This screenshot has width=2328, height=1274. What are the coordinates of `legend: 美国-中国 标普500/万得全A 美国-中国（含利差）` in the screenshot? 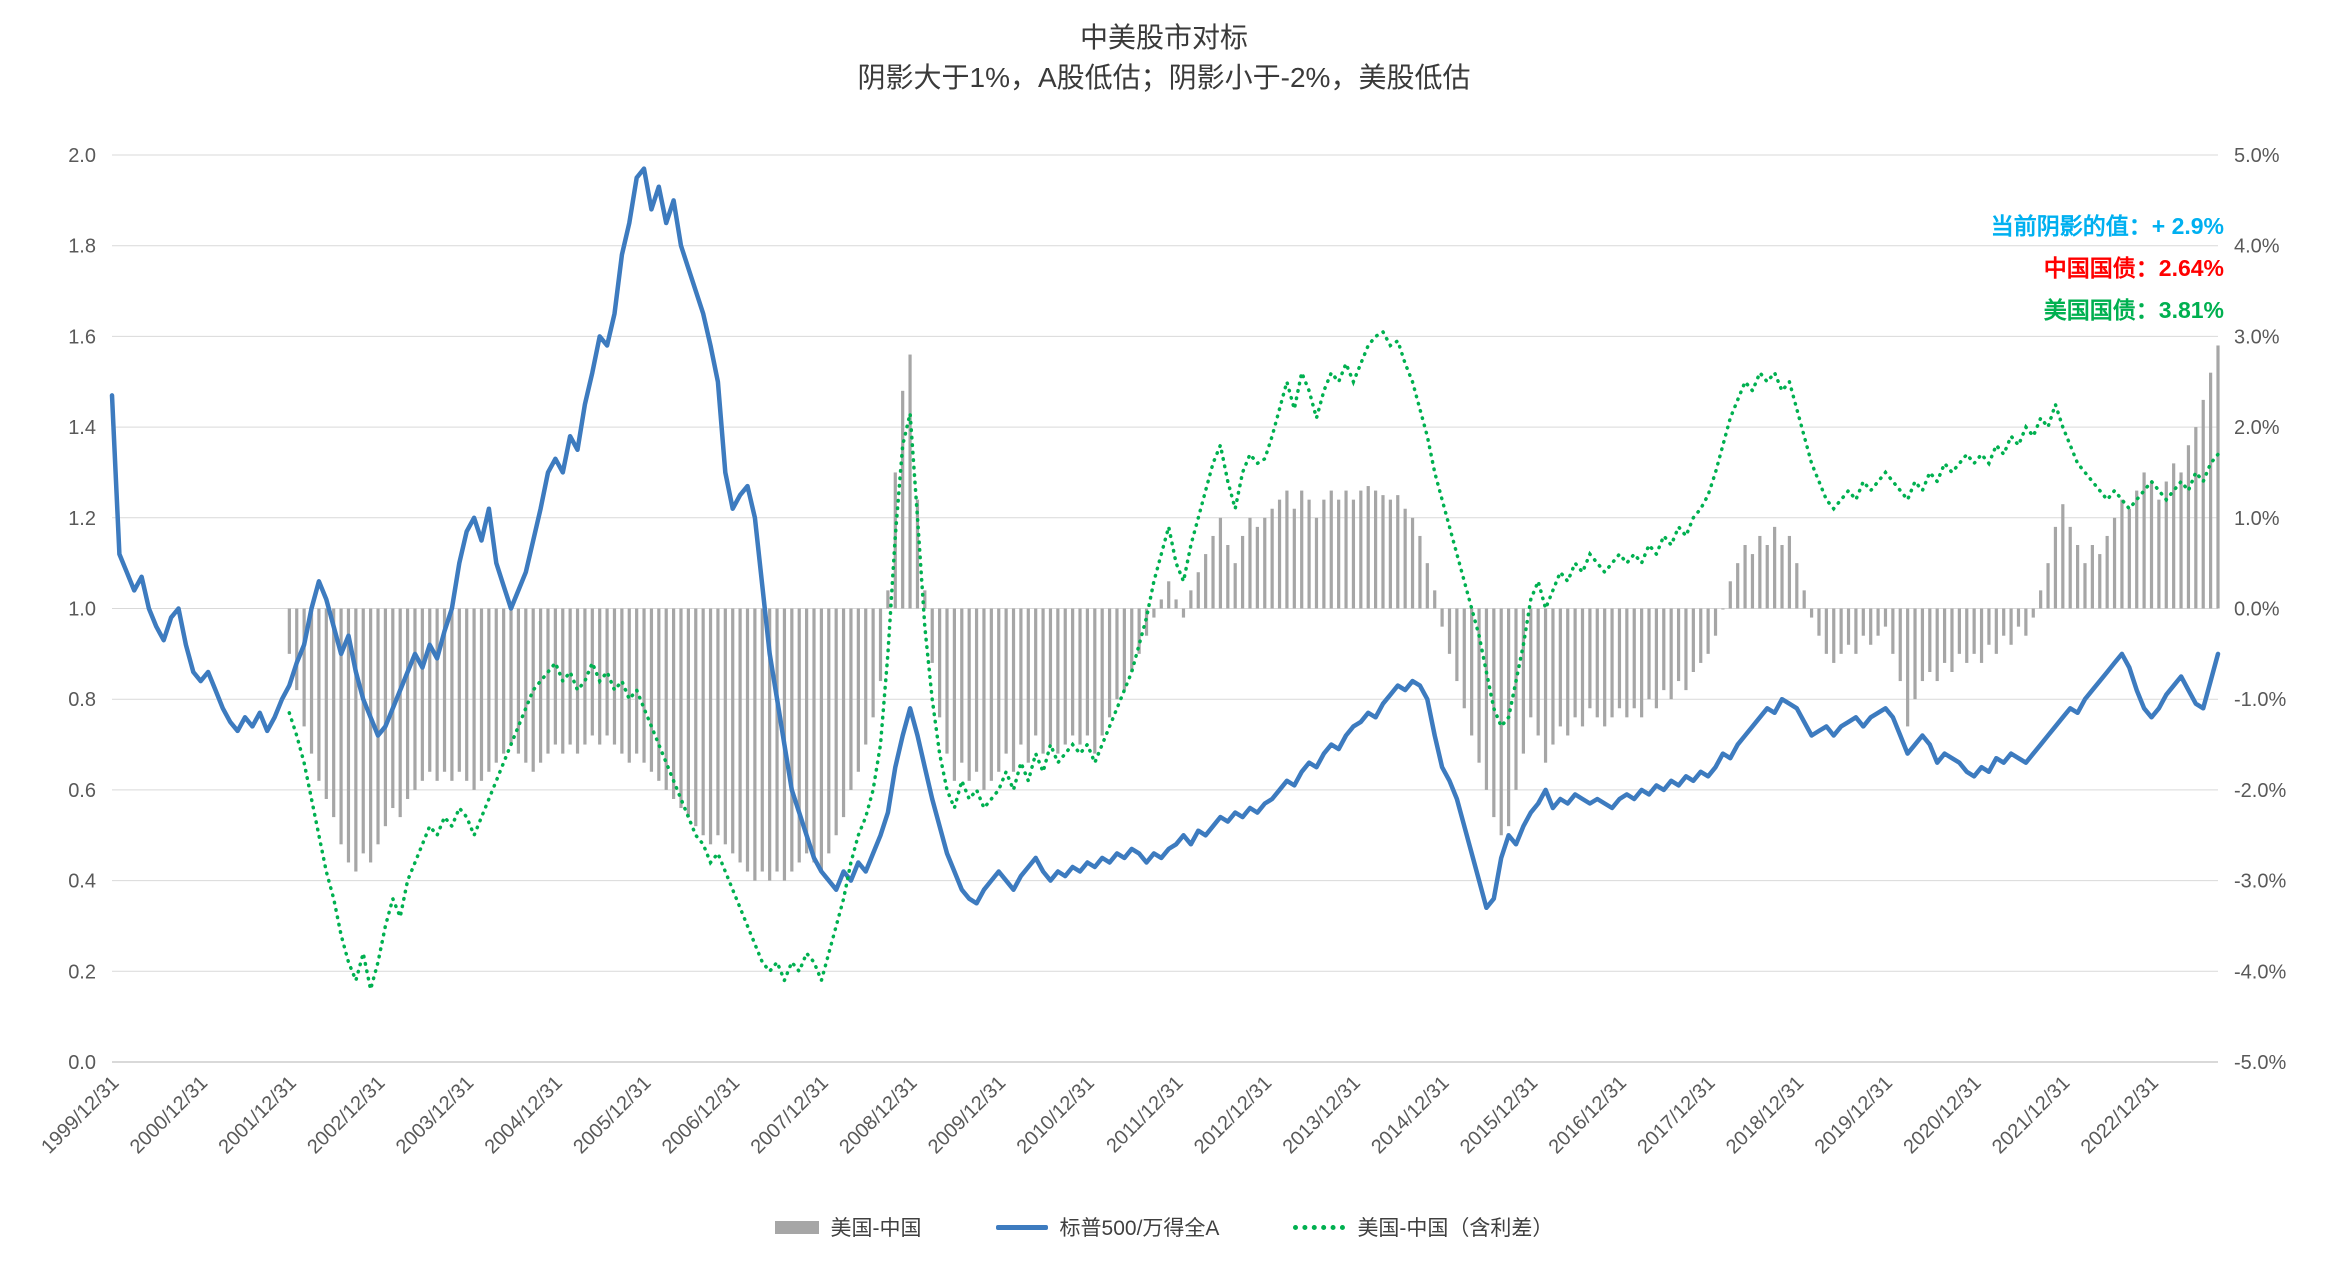 It's located at (1164, 1227).